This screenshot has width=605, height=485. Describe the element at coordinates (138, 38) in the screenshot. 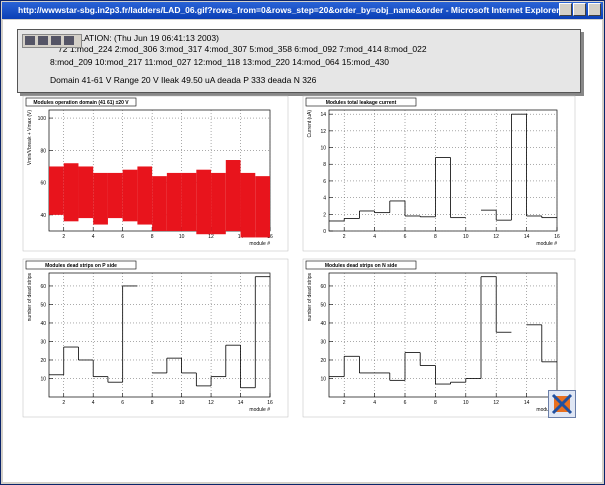

I see `info-line: SIMULATION: (Thu Jun 19 06:41:13 2003)` at that location.